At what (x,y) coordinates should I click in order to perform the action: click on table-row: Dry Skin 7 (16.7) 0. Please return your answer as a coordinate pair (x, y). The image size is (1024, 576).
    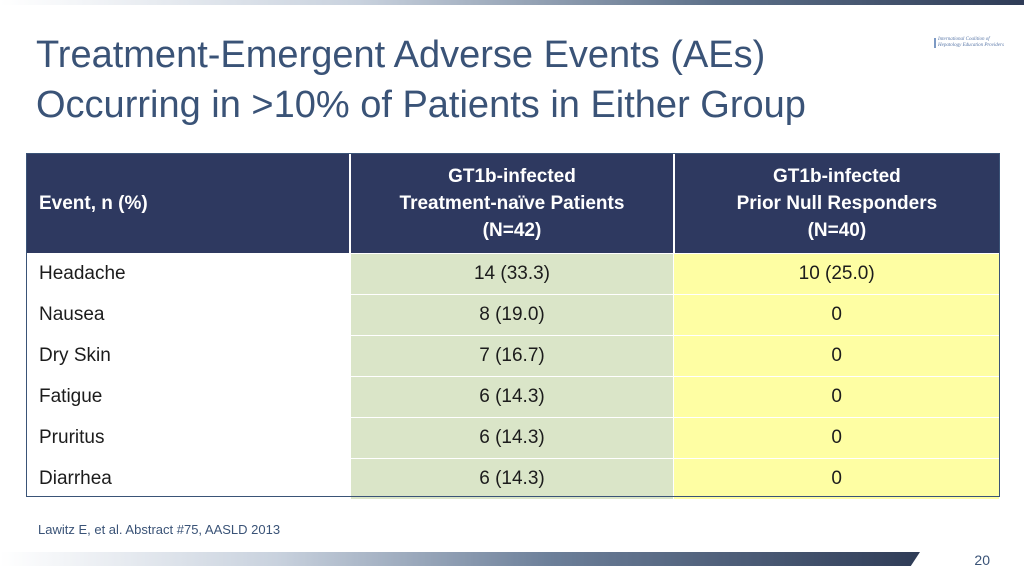
    Looking at the image, I should click on (513, 356).